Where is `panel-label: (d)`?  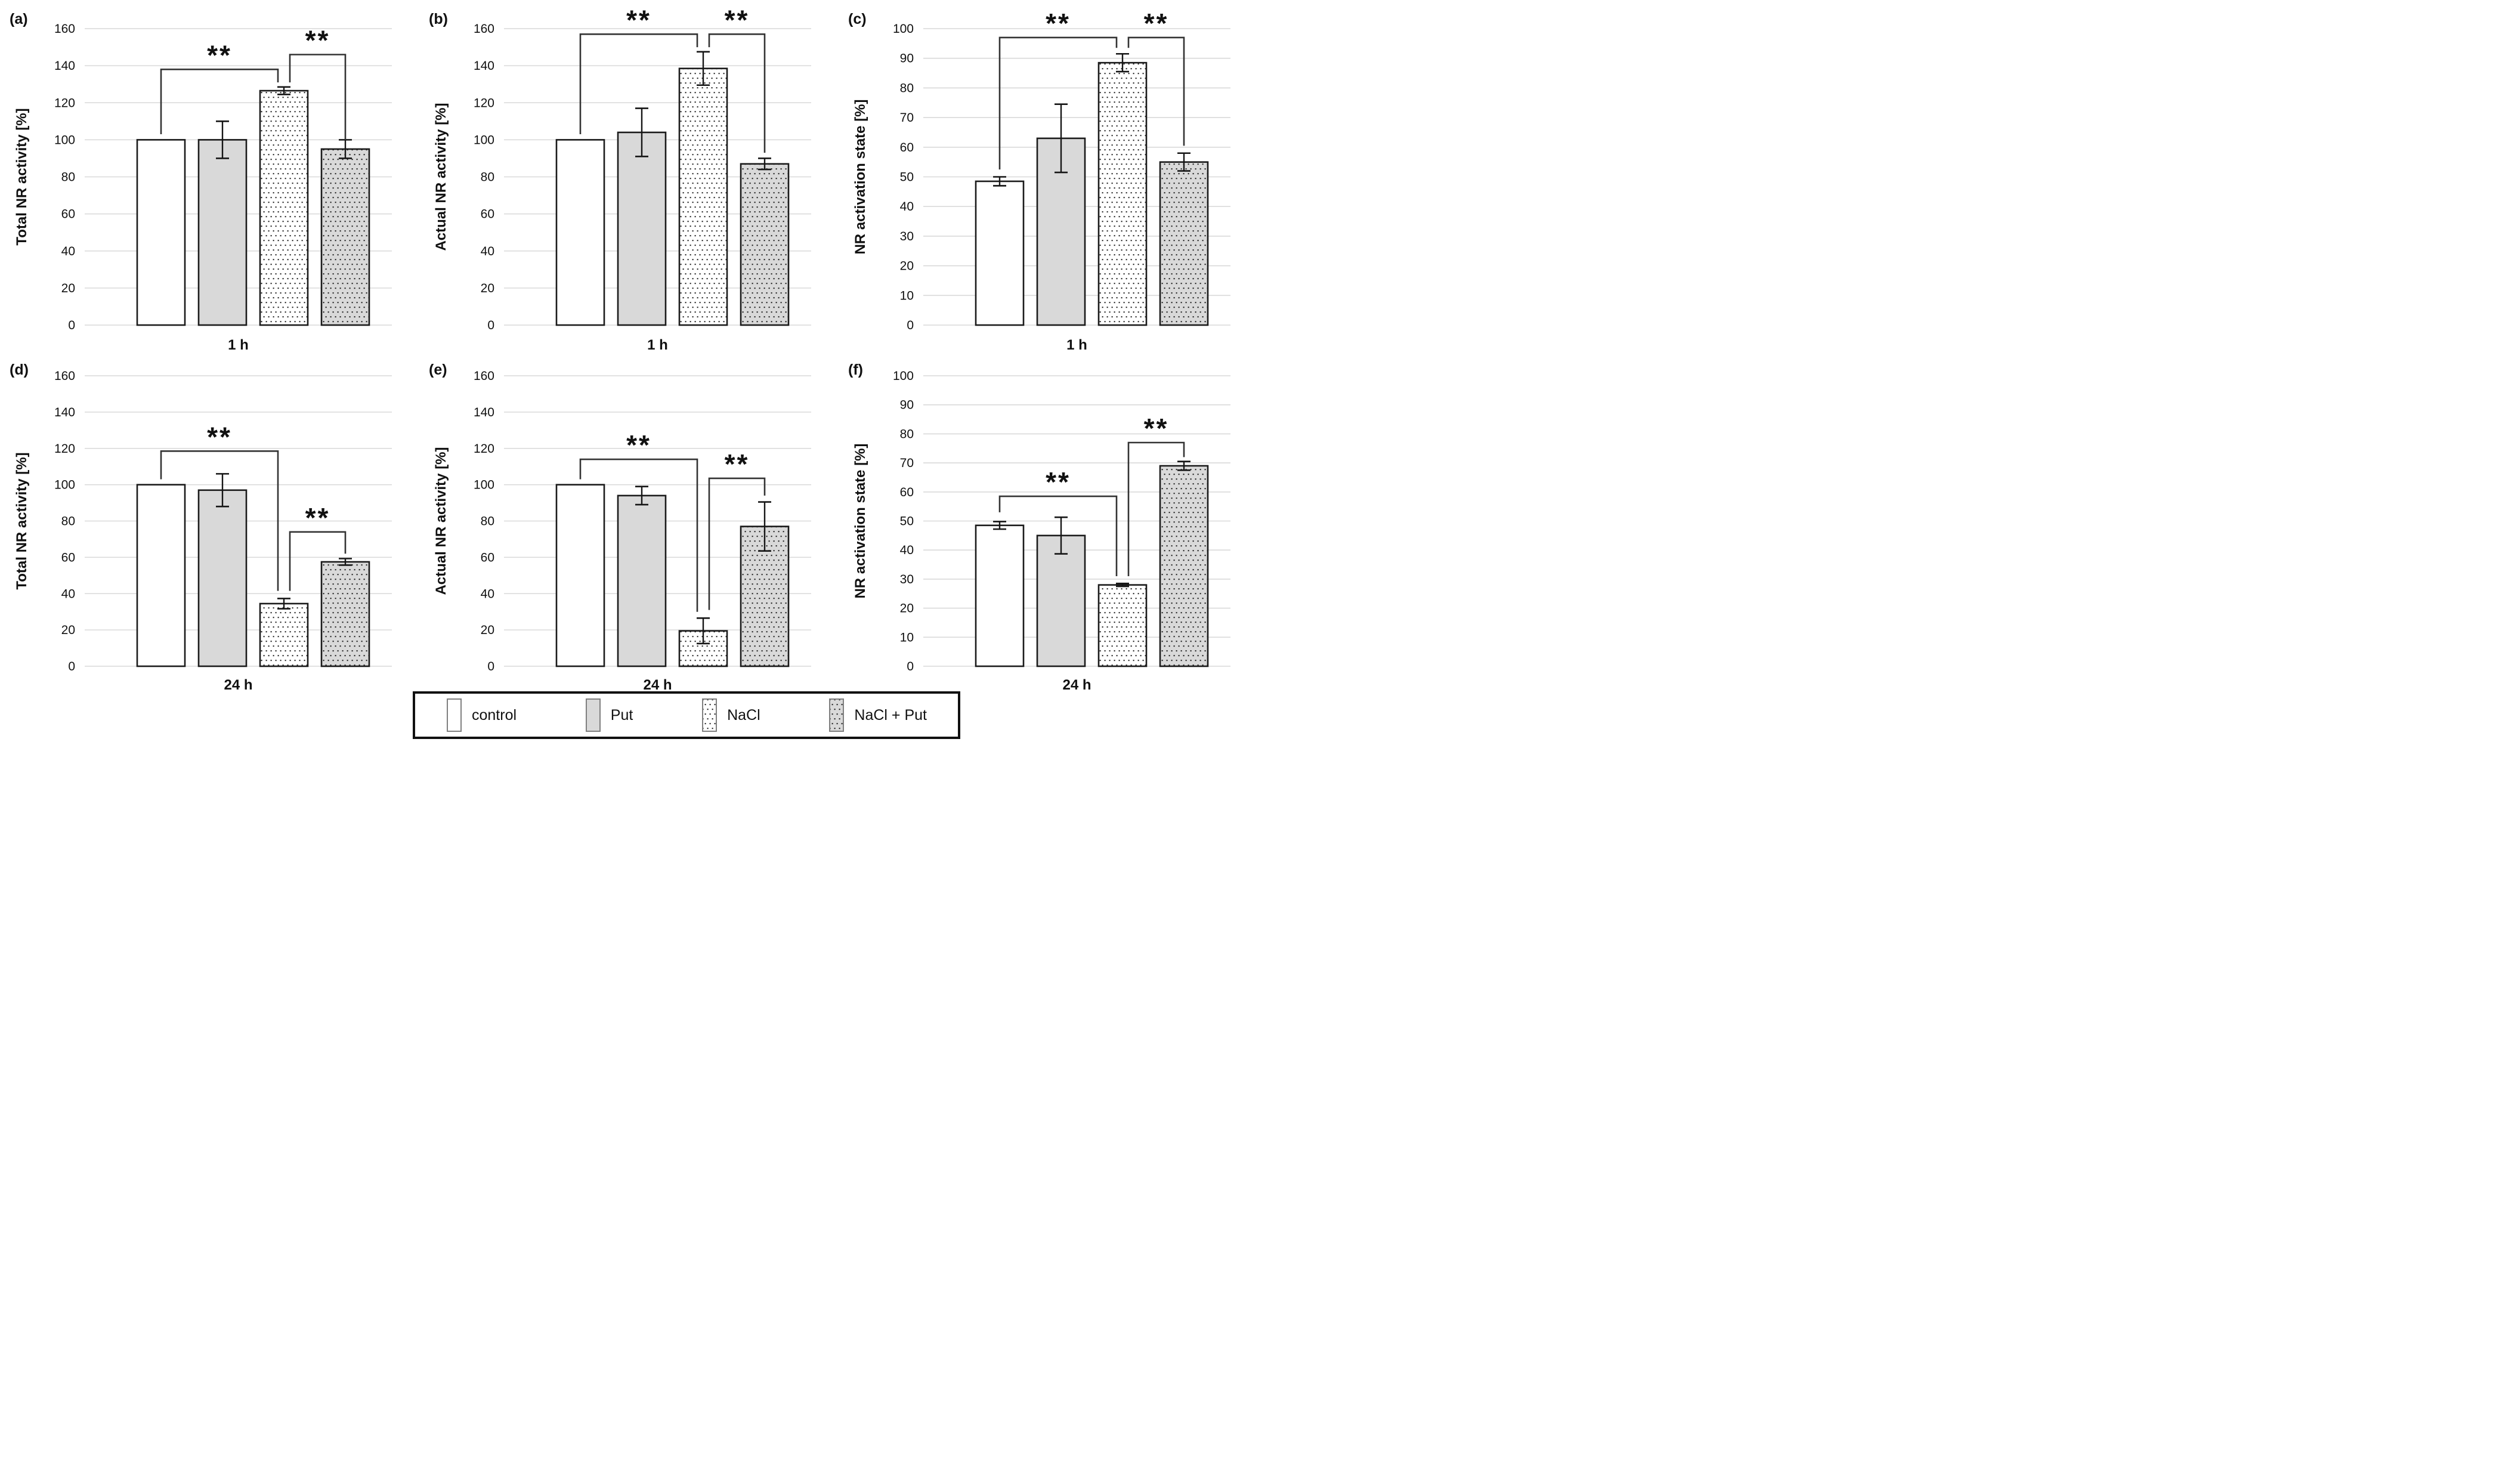
panel-label: (d) is located at coordinates (19, 369).